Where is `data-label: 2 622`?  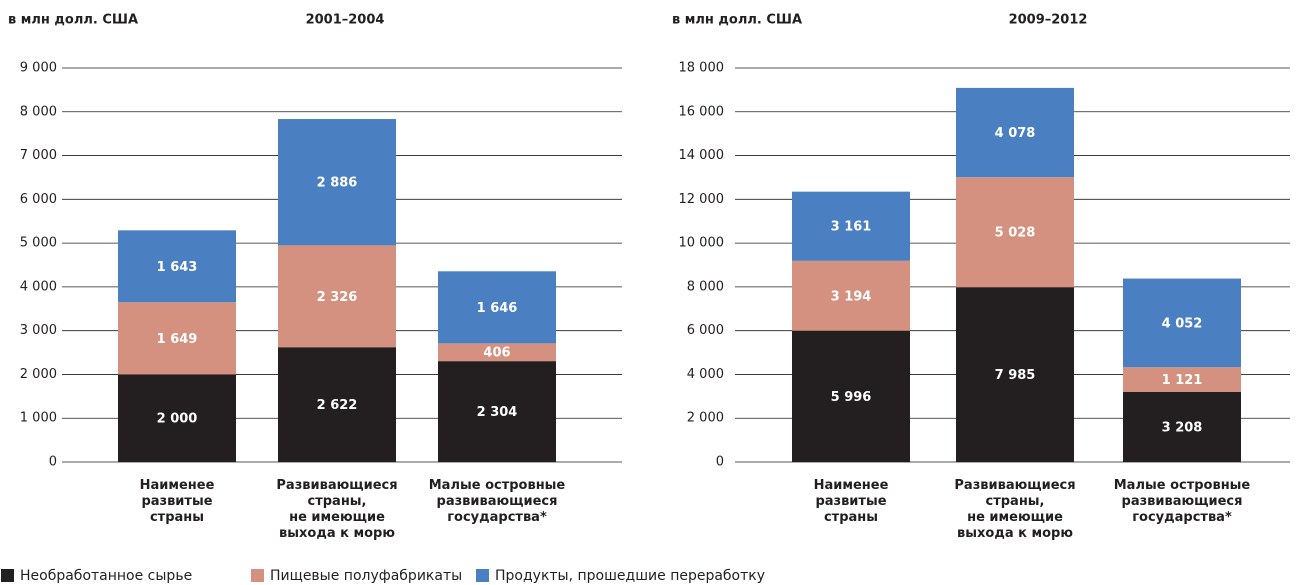 data-label: 2 622 is located at coordinates (337, 405).